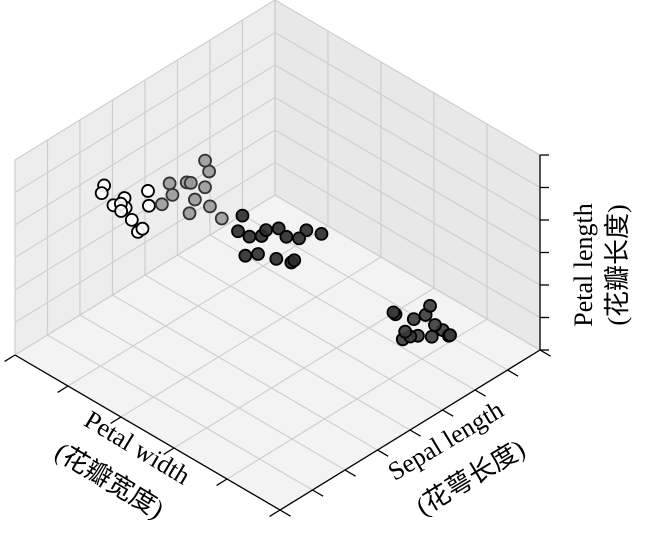  Describe the element at coordinates (583, 264) in the screenshot. I see `z-axis-label: Petal length` at that location.